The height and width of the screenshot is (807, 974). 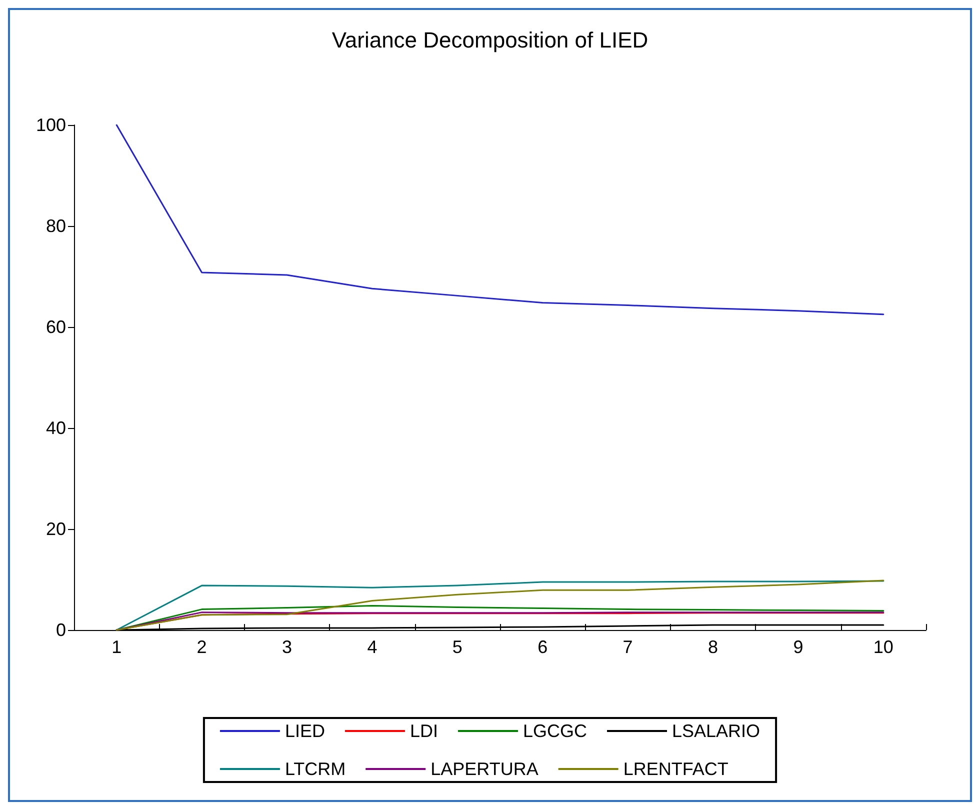 I want to click on x-tick-label: 1, so click(x=117, y=647).